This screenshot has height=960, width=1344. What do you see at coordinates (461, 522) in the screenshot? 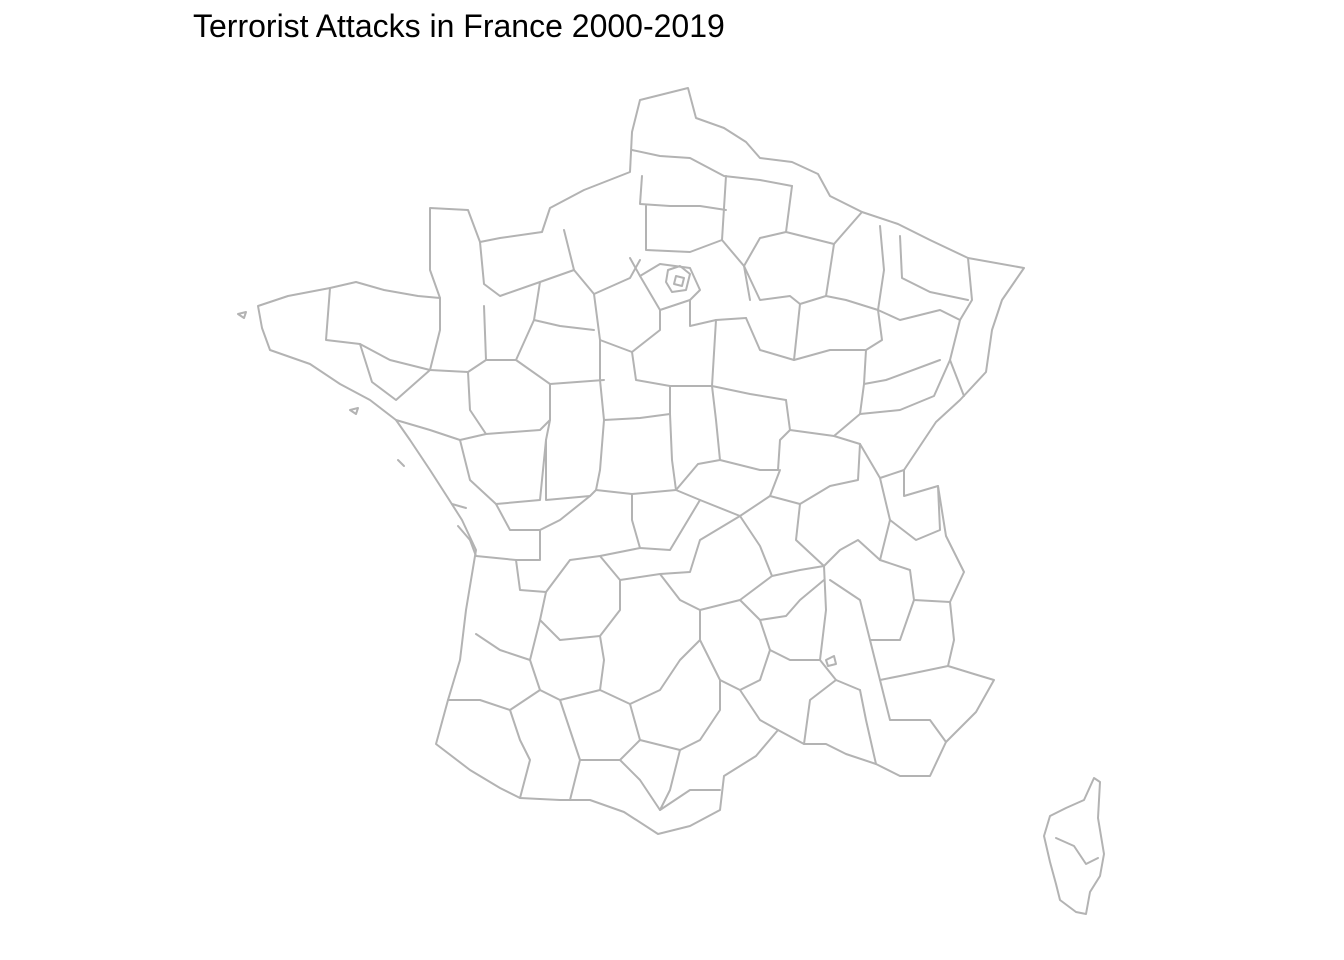
I see `island-re-oleron` at bounding box center [461, 522].